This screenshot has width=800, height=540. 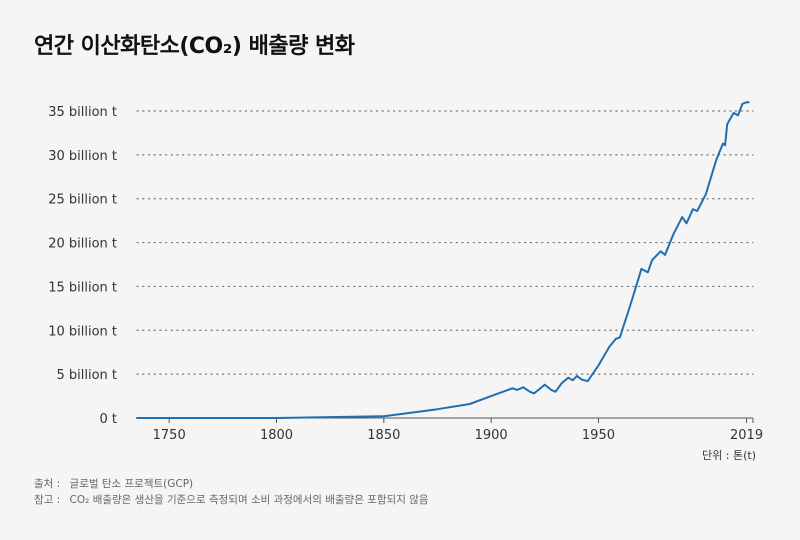 I want to click on x-tick-label: 1900, so click(x=491, y=435).